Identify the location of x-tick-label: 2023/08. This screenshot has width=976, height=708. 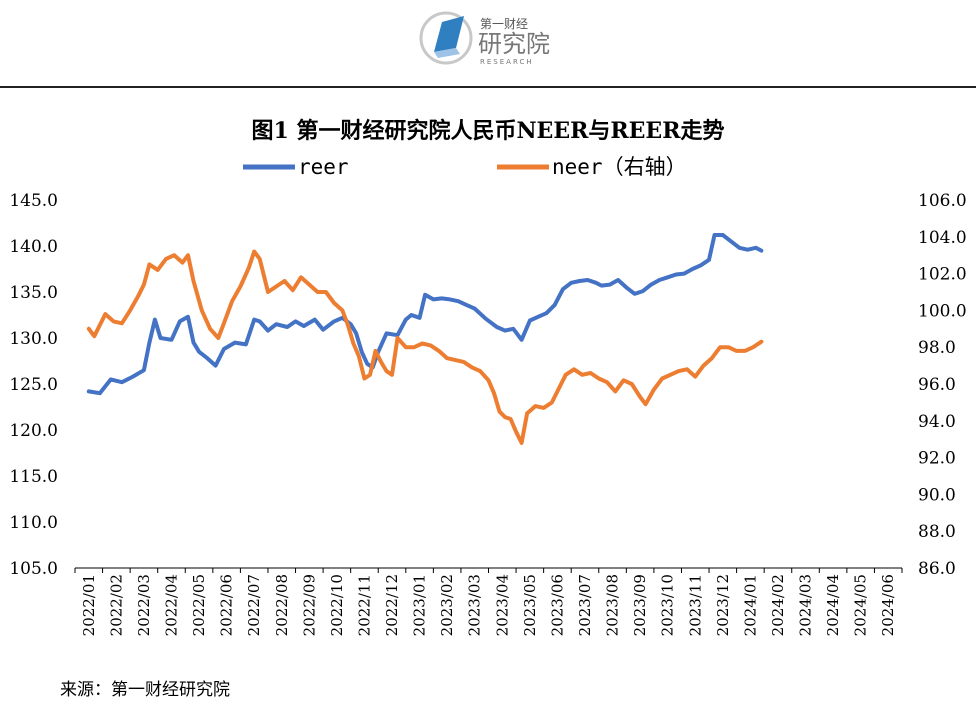
(613, 605).